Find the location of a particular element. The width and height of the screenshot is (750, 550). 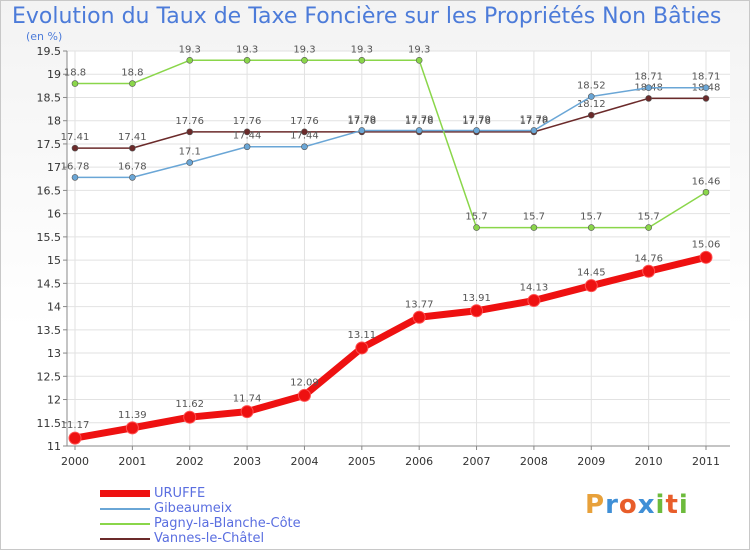

y-tick-label: 15 is located at coordinates (54, 260).